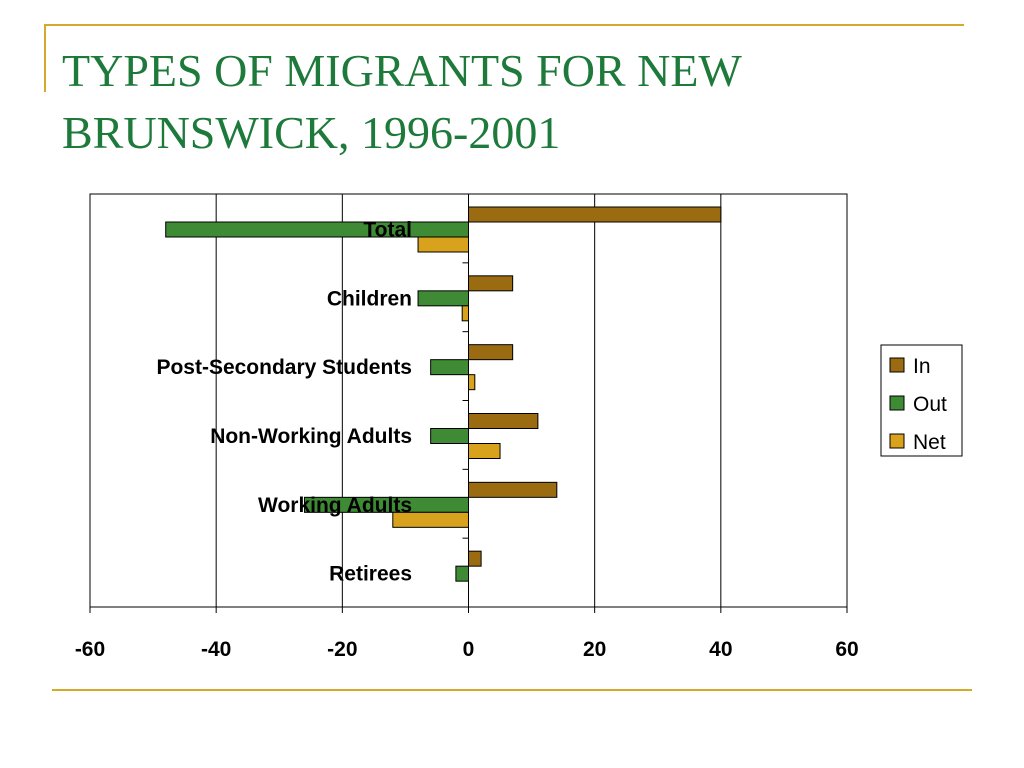  I want to click on bar-net-children, so click(465, 313).